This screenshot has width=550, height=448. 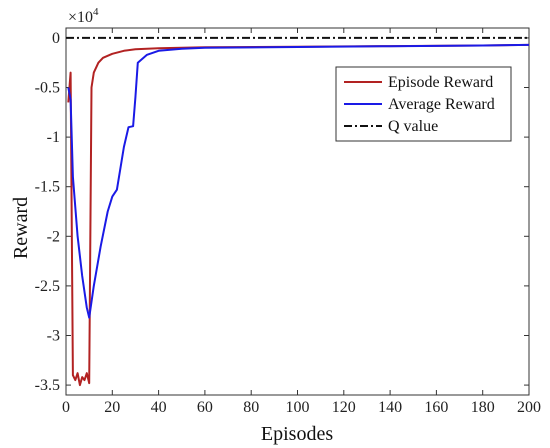 I want to click on y-tick-label: -1.5, so click(x=47, y=187).